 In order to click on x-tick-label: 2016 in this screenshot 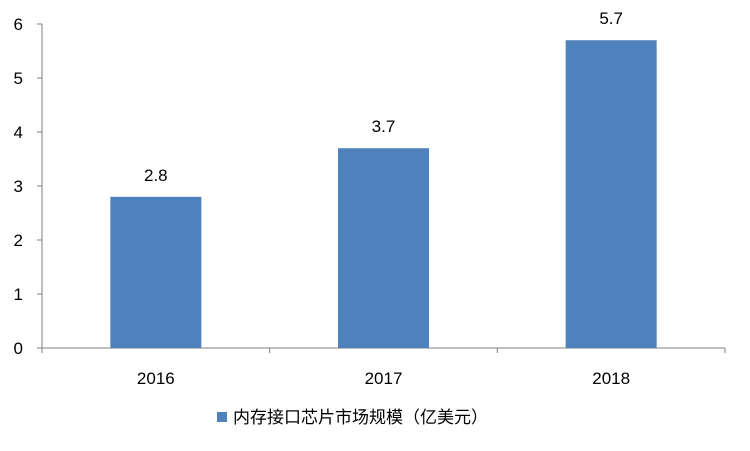, I will do `click(156, 378)`.